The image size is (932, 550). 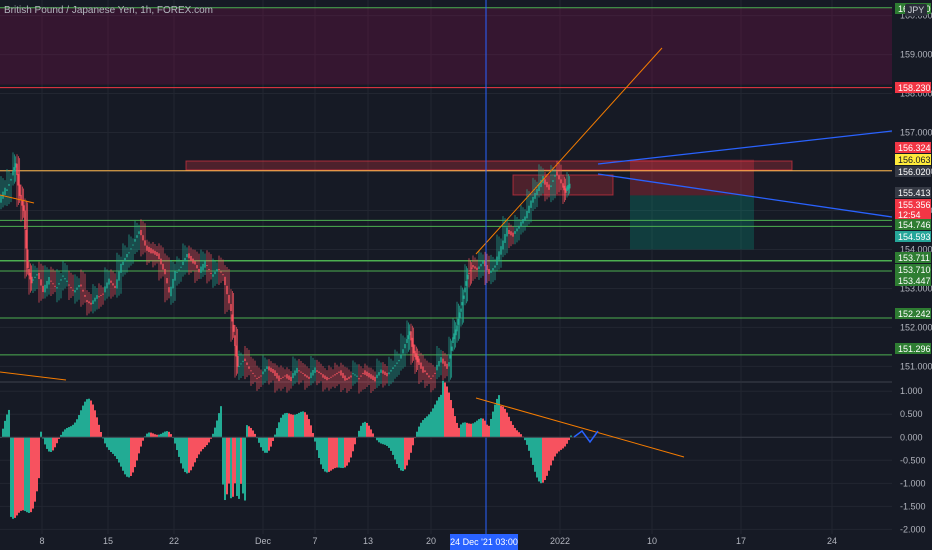 What do you see at coordinates (484, 542) in the screenshot?
I see `crosshair-time-label: 24 Dec '21 03:00` at bounding box center [484, 542].